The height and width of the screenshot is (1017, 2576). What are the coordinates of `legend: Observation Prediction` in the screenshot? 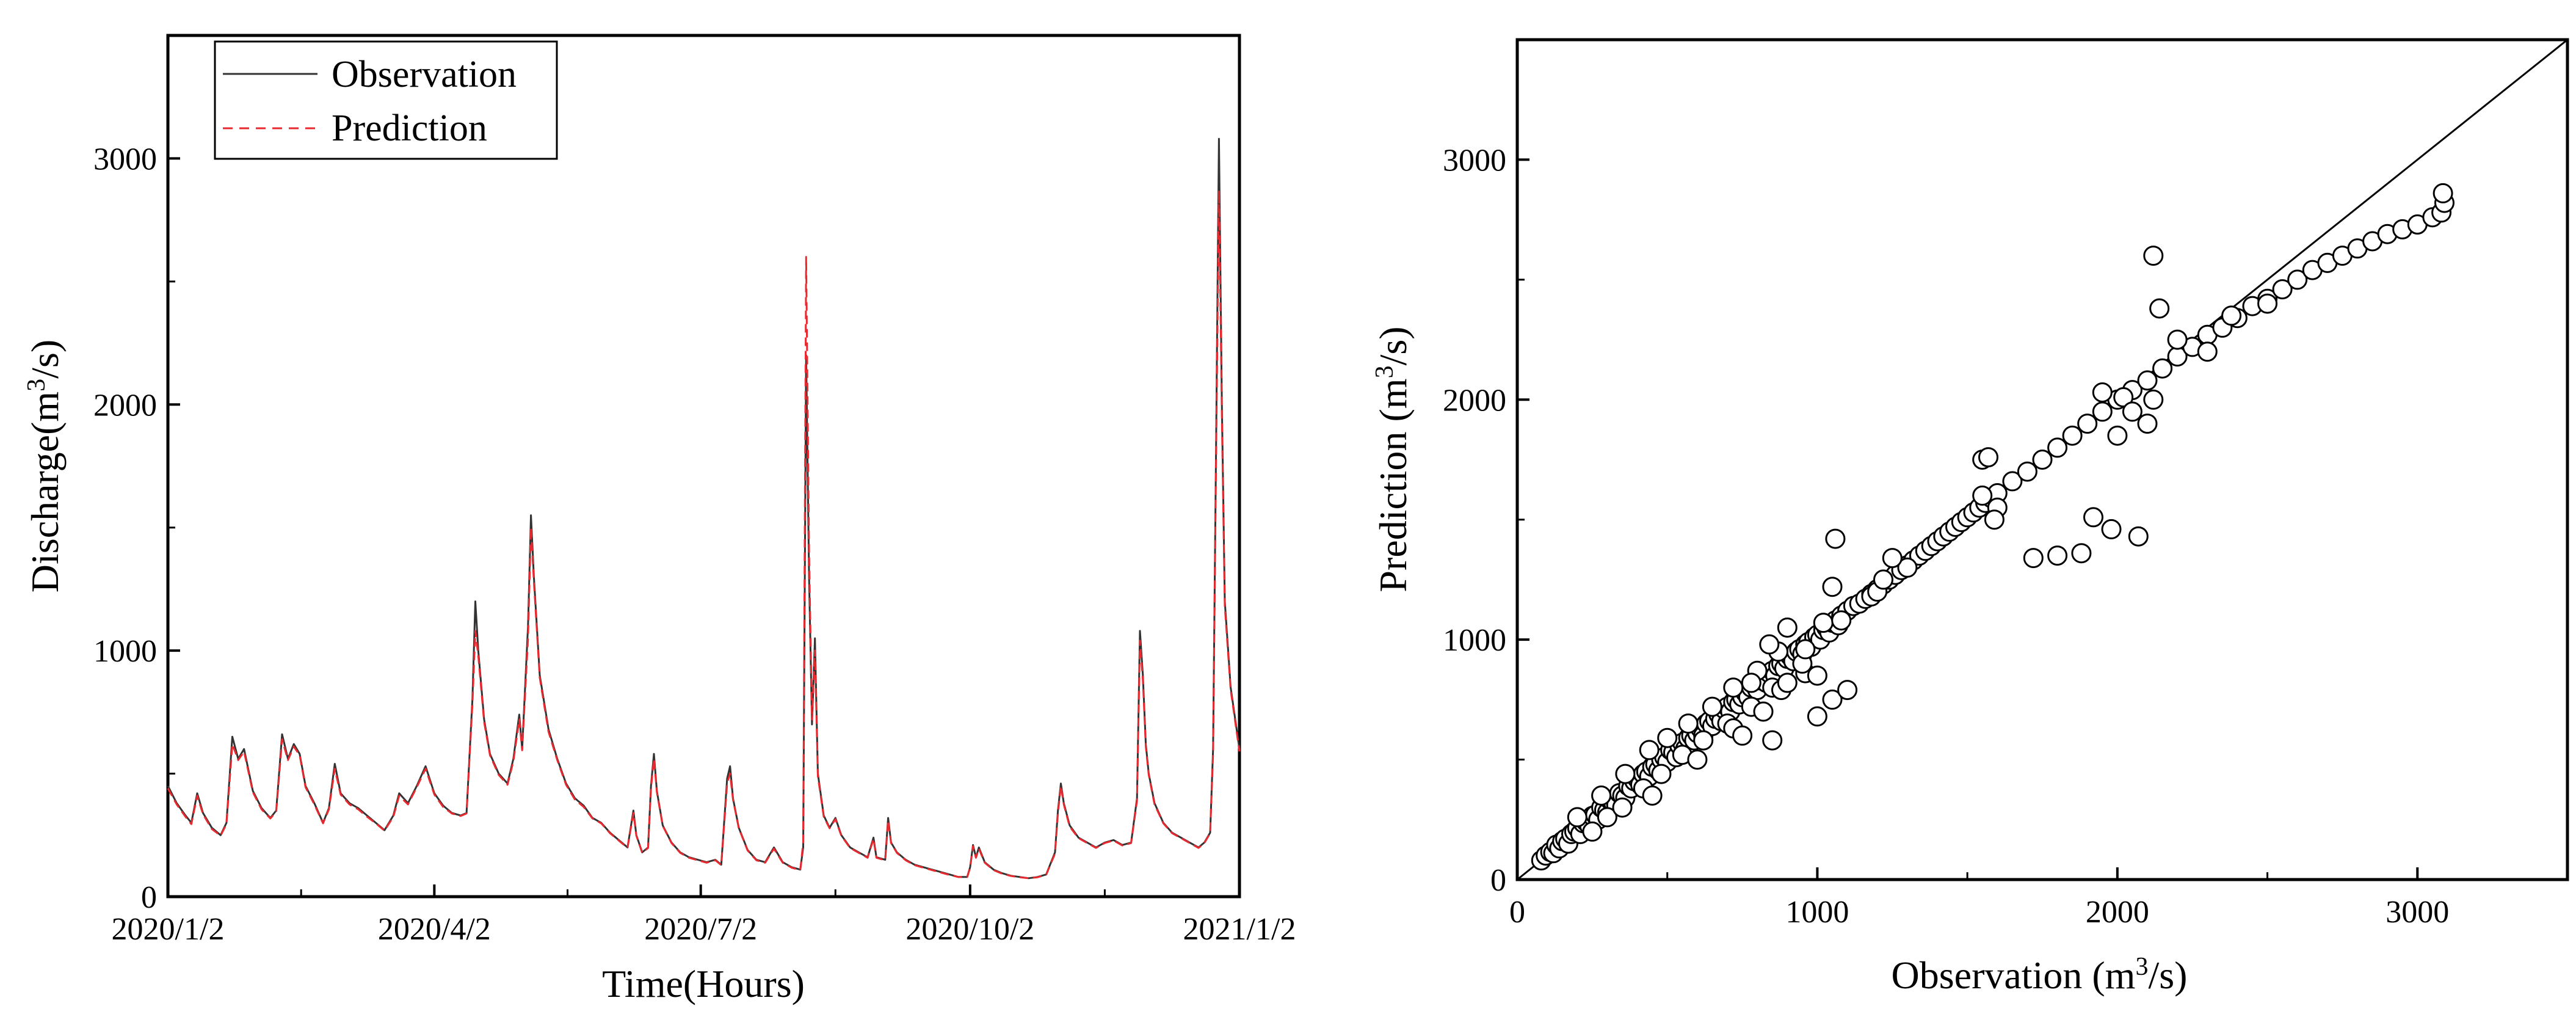 It's located at (386, 100).